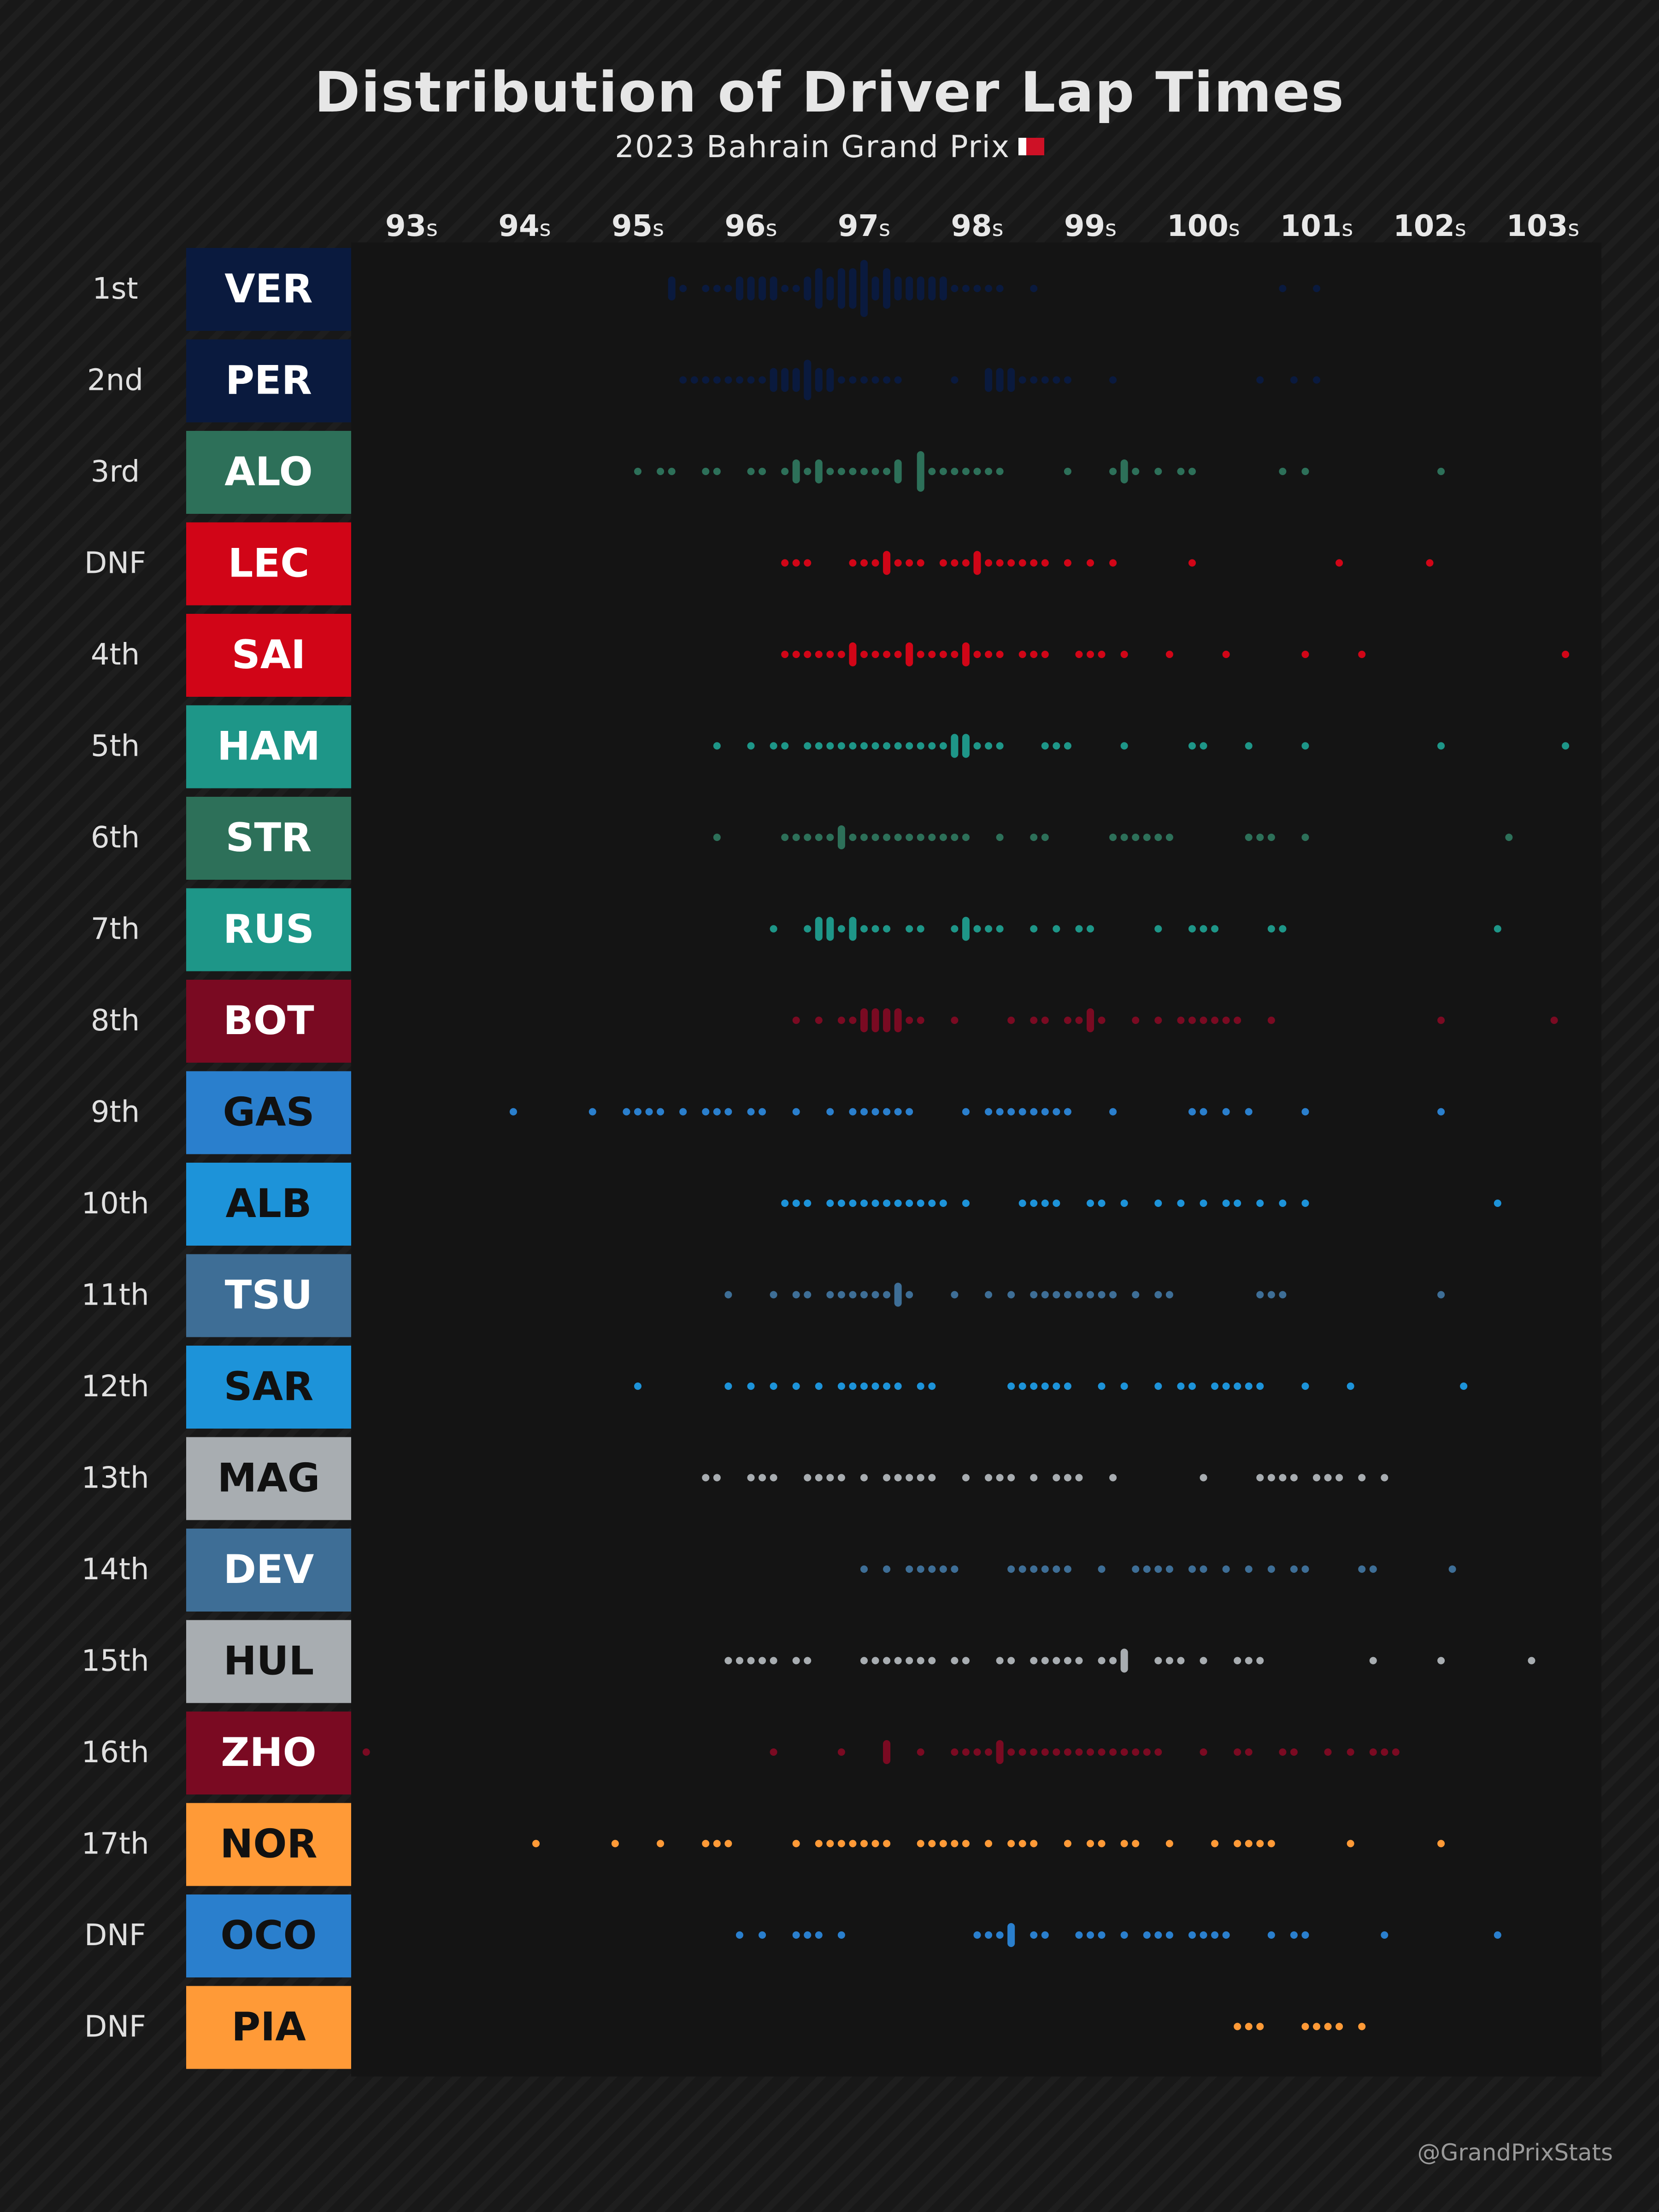  What do you see at coordinates (115, 564) in the screenshot?
I see `position-label: DNF` at bounding box center [115, 564].